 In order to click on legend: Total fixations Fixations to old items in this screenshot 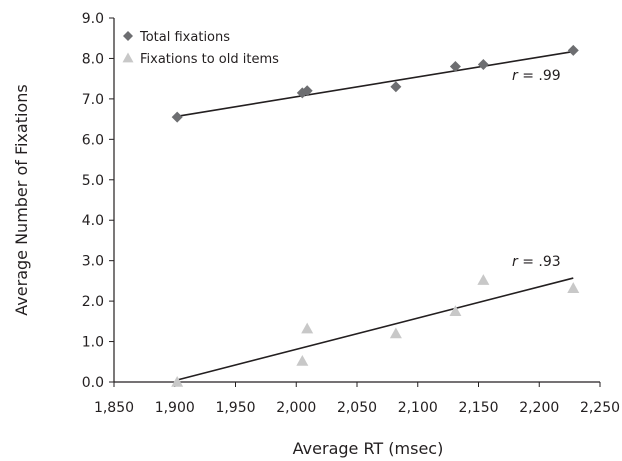, I will do `click(200, 48)`.